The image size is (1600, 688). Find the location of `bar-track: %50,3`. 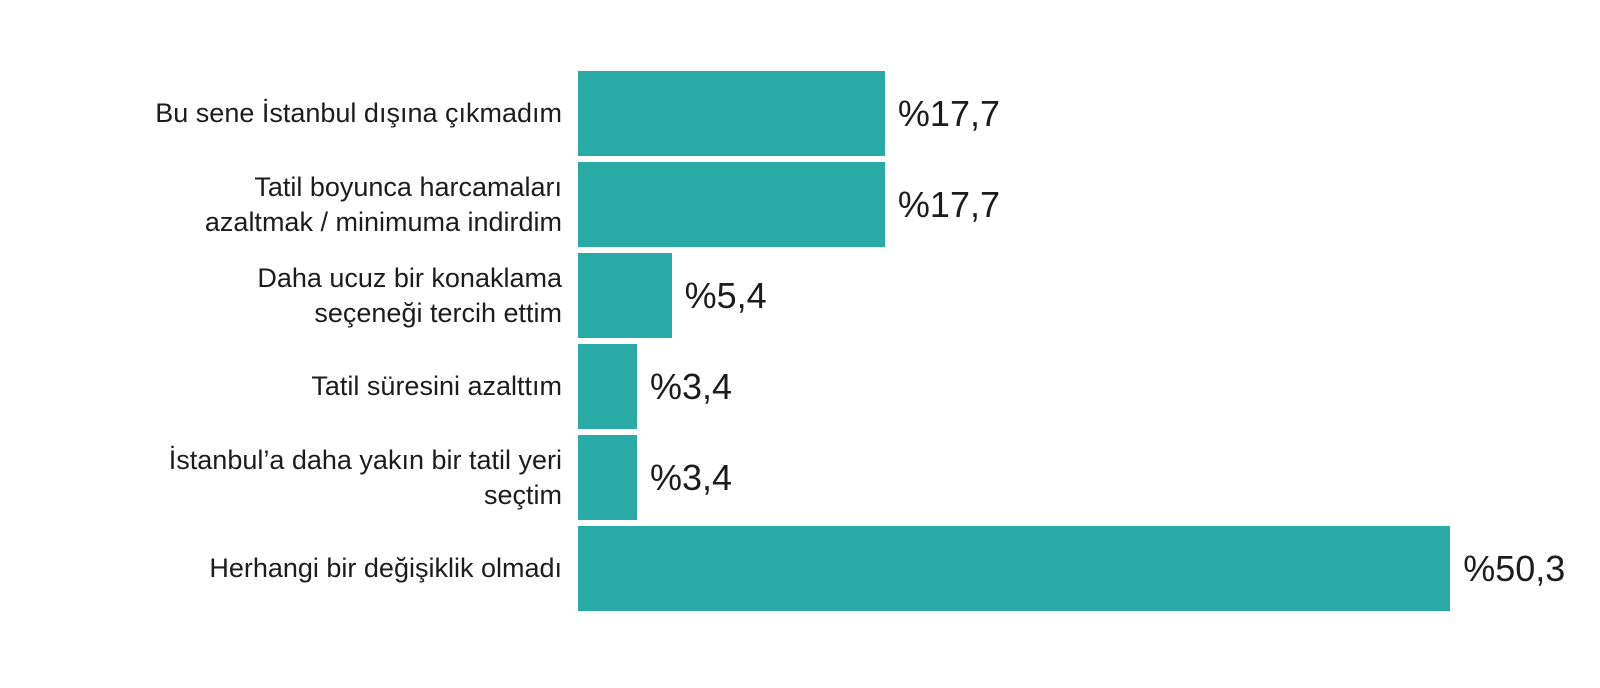

bar-track: %50,3 is located at coordinates (1089, 568).